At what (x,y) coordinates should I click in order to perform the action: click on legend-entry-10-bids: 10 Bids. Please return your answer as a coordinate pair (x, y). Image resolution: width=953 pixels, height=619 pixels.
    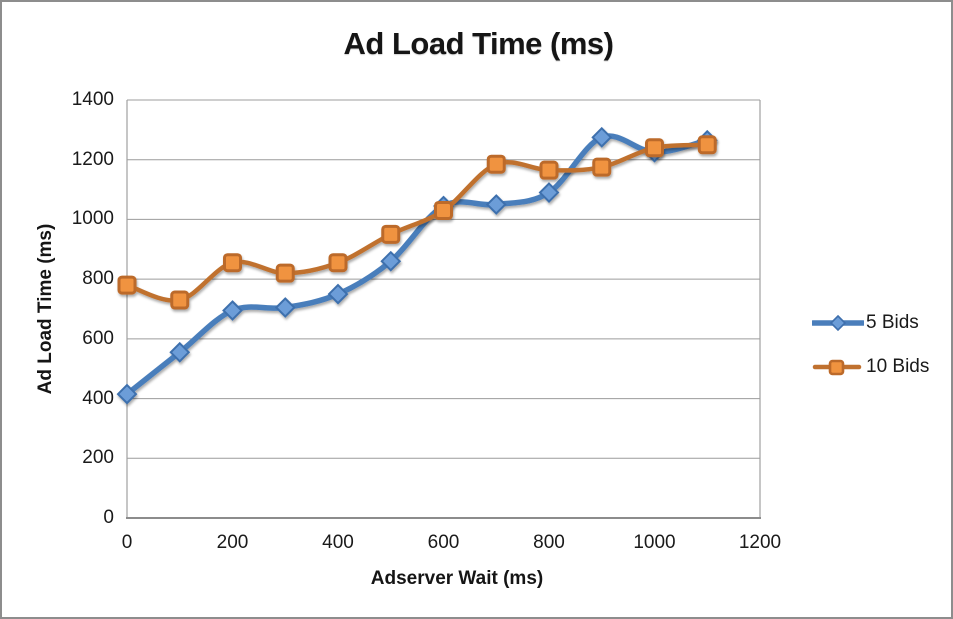
    Looking at the image, I should click on (870, 367).